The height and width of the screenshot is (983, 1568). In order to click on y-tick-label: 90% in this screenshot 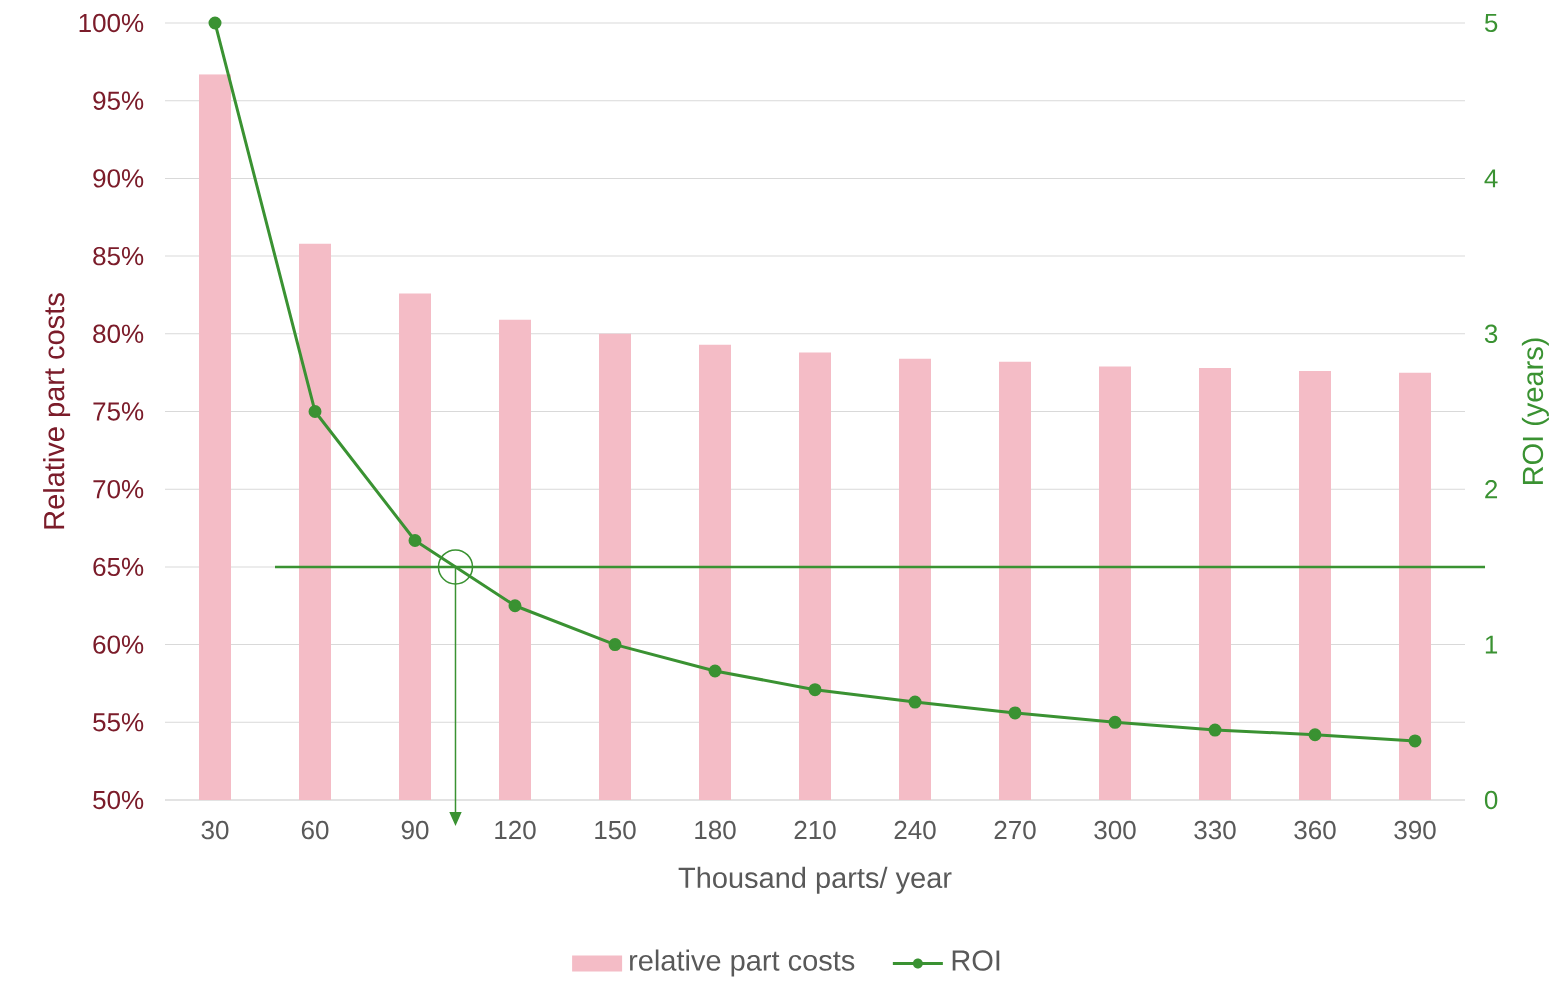, I will do `click(118, 178)`.